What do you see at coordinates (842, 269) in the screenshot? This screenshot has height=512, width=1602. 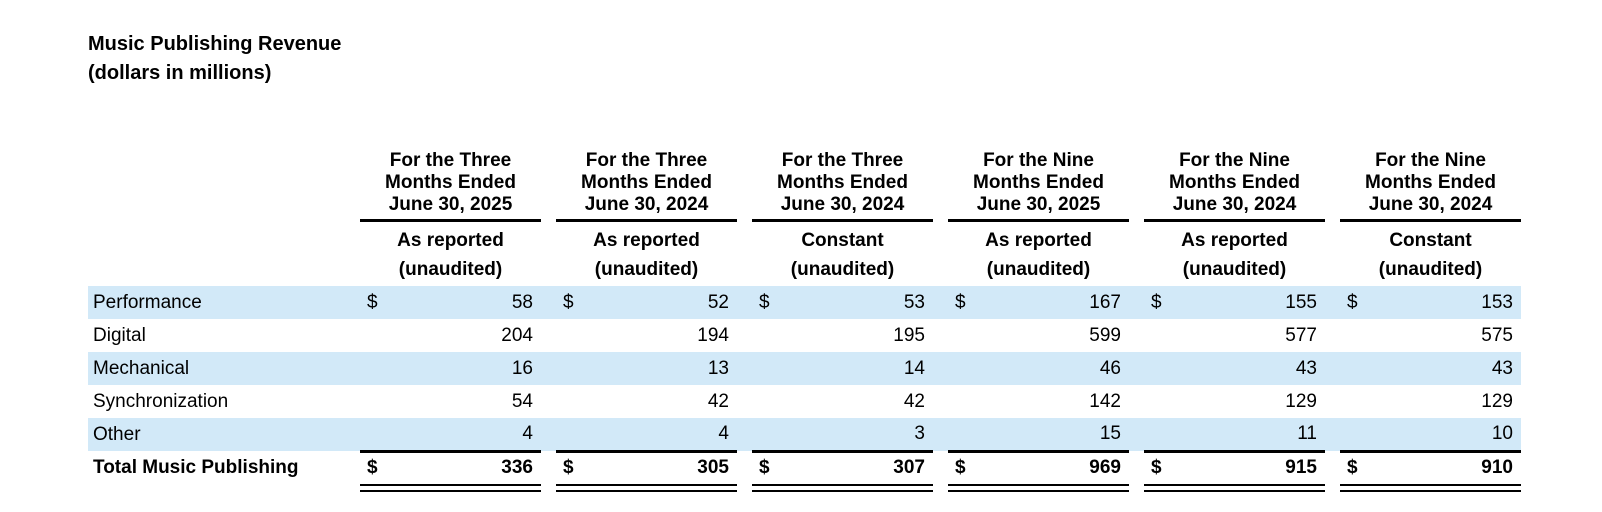 I see `column-header-note-3: (unaudited)` at bounding box center [842, 269].